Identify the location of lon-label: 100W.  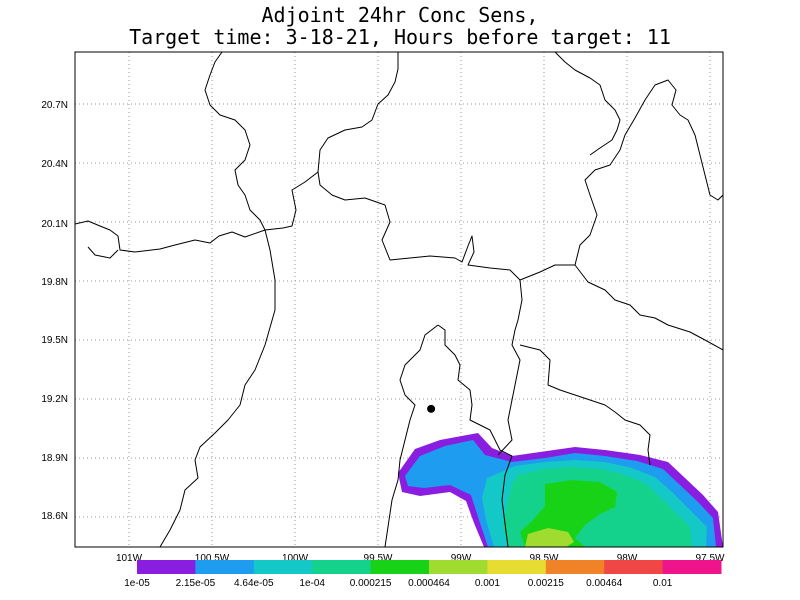
(295, 558).